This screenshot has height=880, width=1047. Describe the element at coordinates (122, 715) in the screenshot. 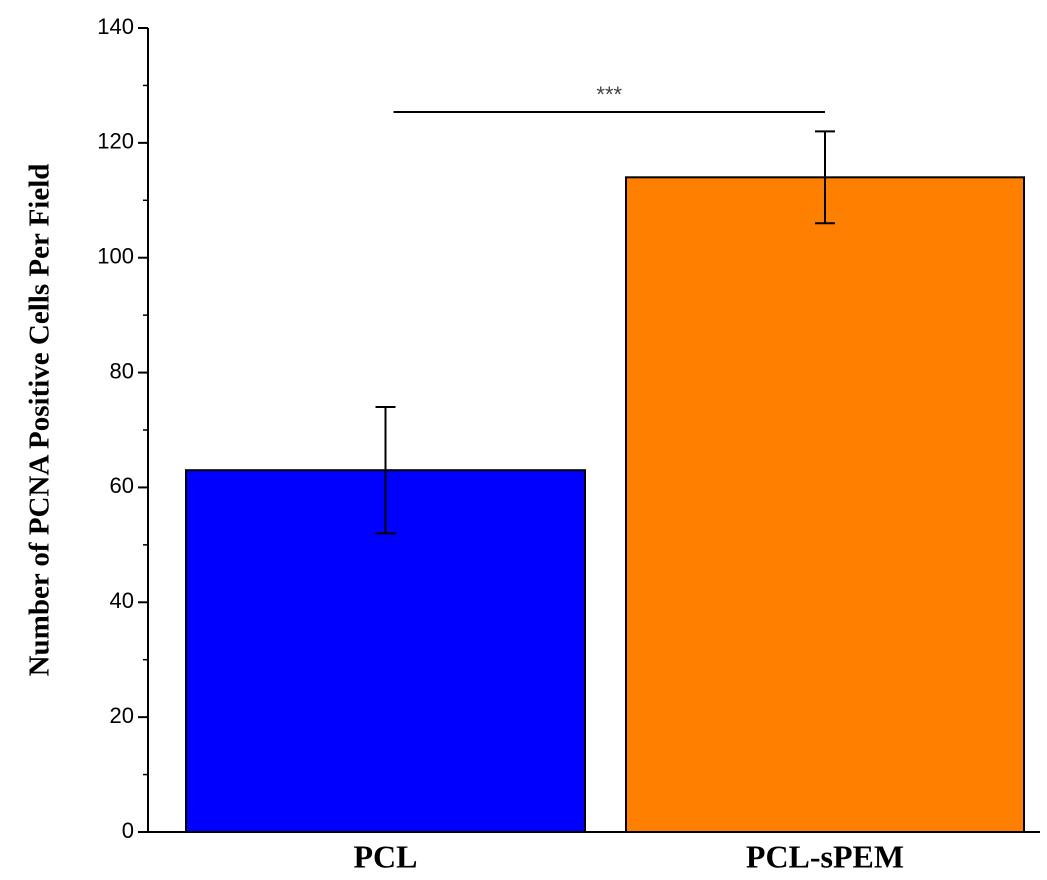

I see `y-tick-label: 20` at that location.